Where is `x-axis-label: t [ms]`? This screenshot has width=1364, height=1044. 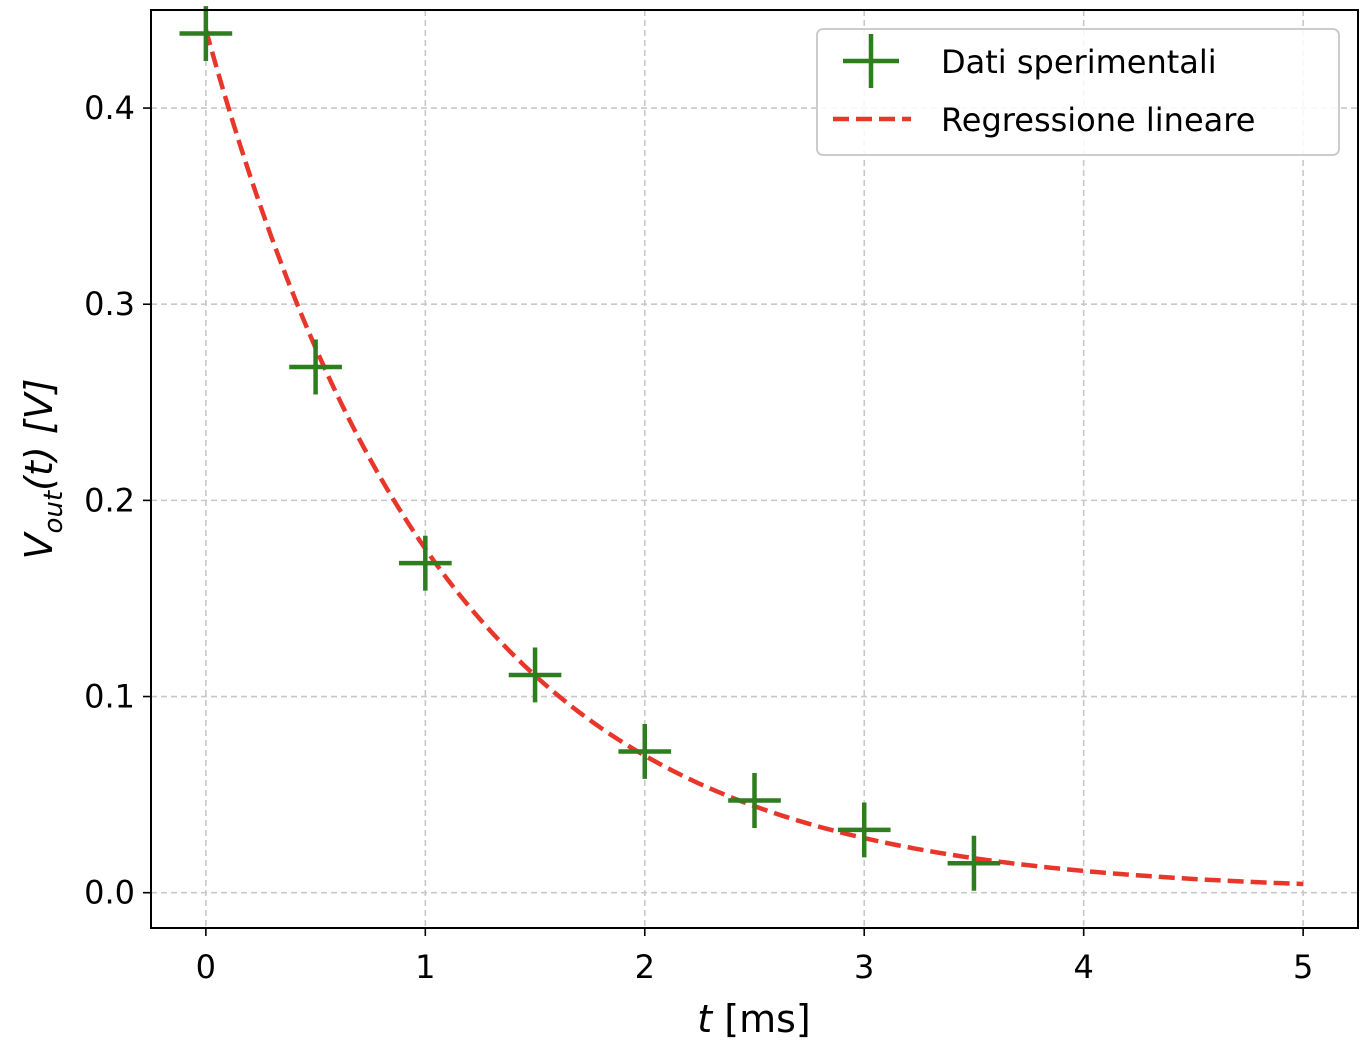 x-axis-label: t [ms] is located at coordinates (753, 1019).